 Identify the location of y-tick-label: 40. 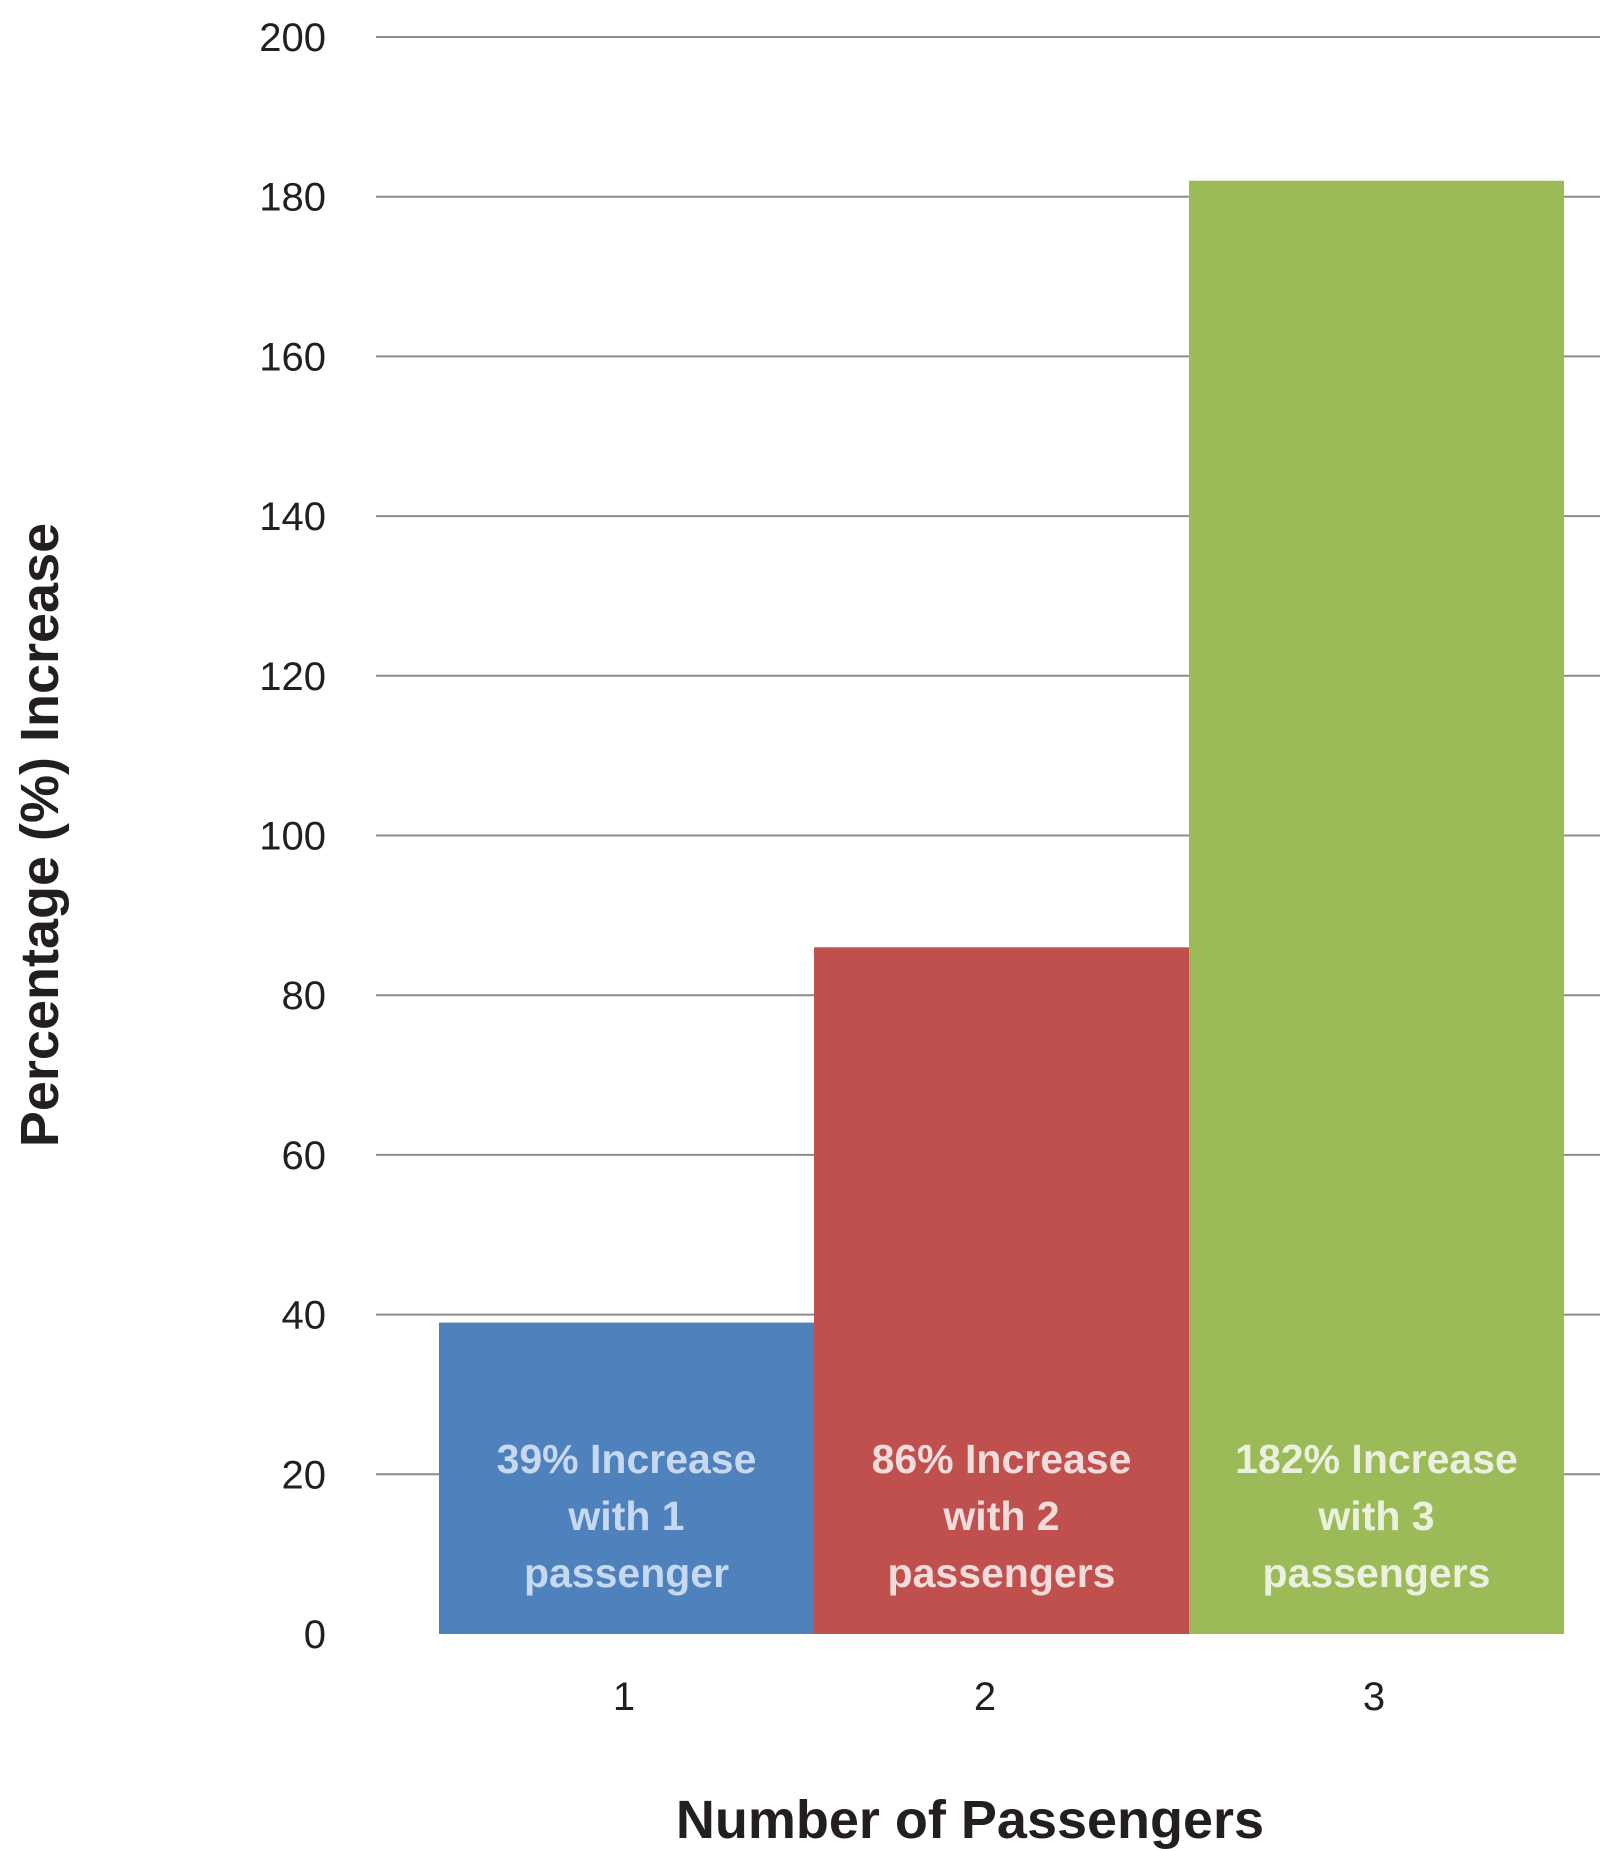
(304, 1316).